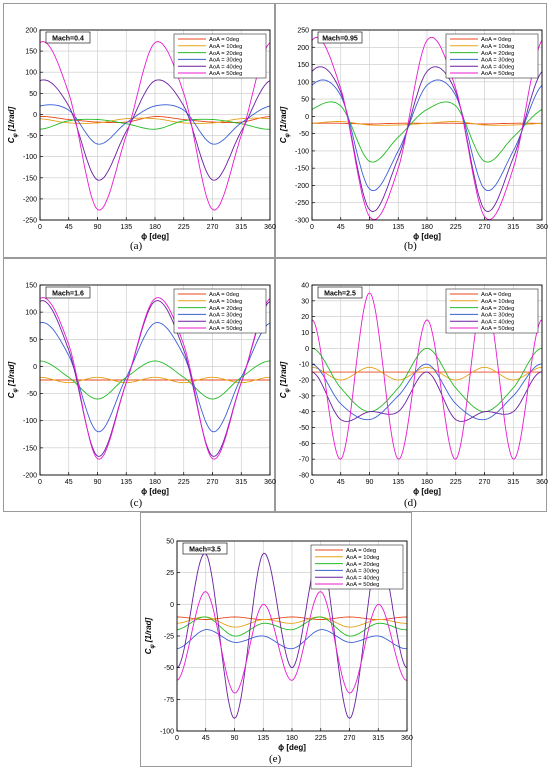  What do you see at coordinates (170, 573) in the screenshot?
I see `y-tick-label: 25` at bounding box center [170, 573].